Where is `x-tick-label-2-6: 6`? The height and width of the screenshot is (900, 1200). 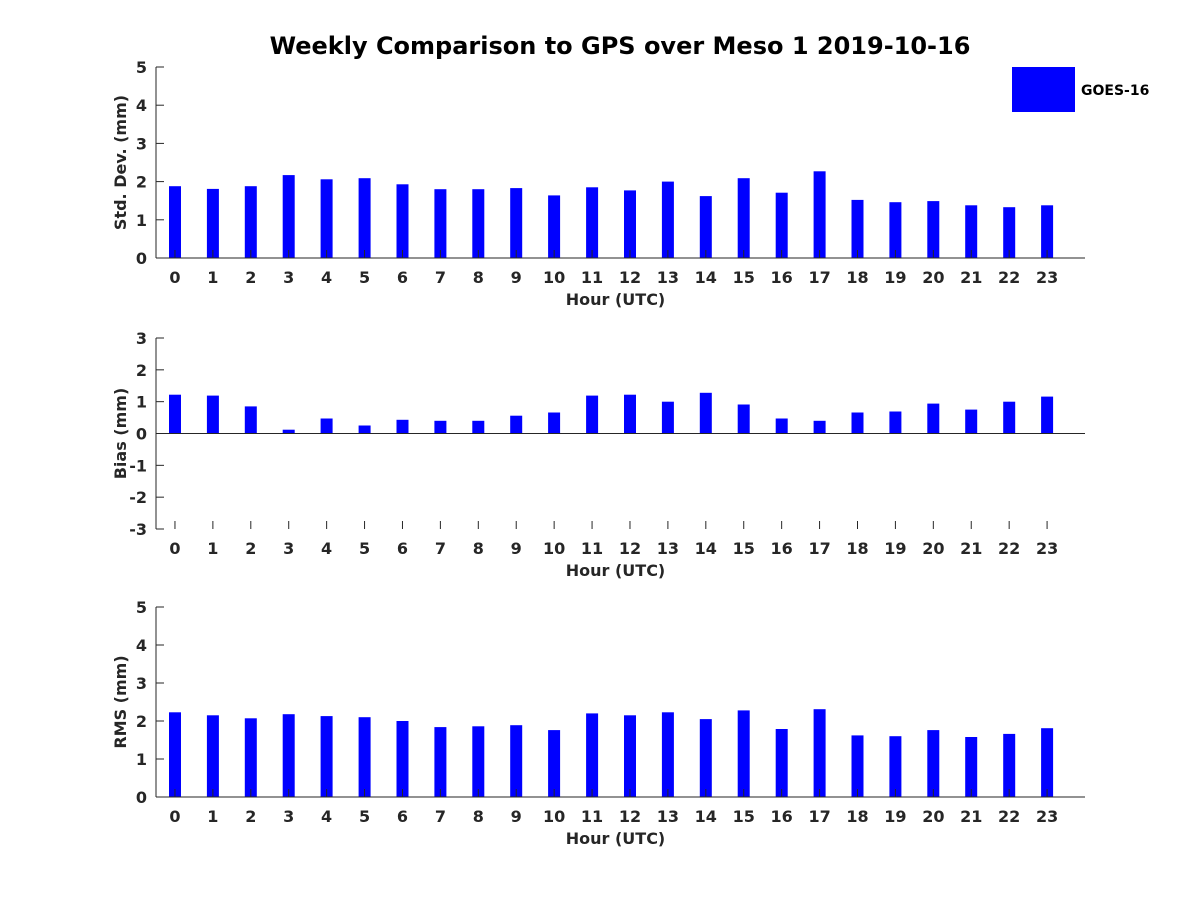
x-tick-label-2-6: 6 is located at coordinates (402, 548).